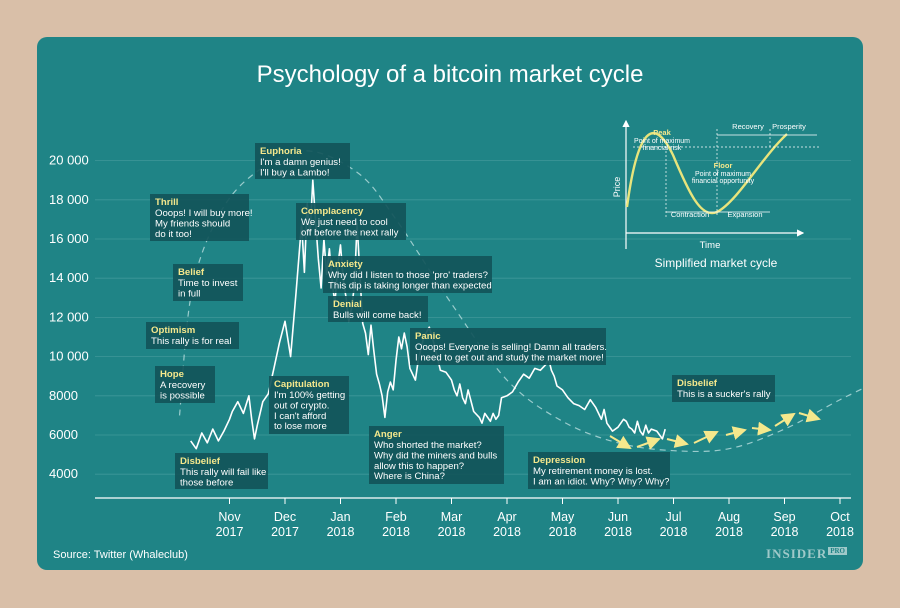 This screenshot has width=900, height=608. Describe the element at coordinates (377, 315) in the screenshot. I see `annotation-text: Bulls will come back!` at that location.